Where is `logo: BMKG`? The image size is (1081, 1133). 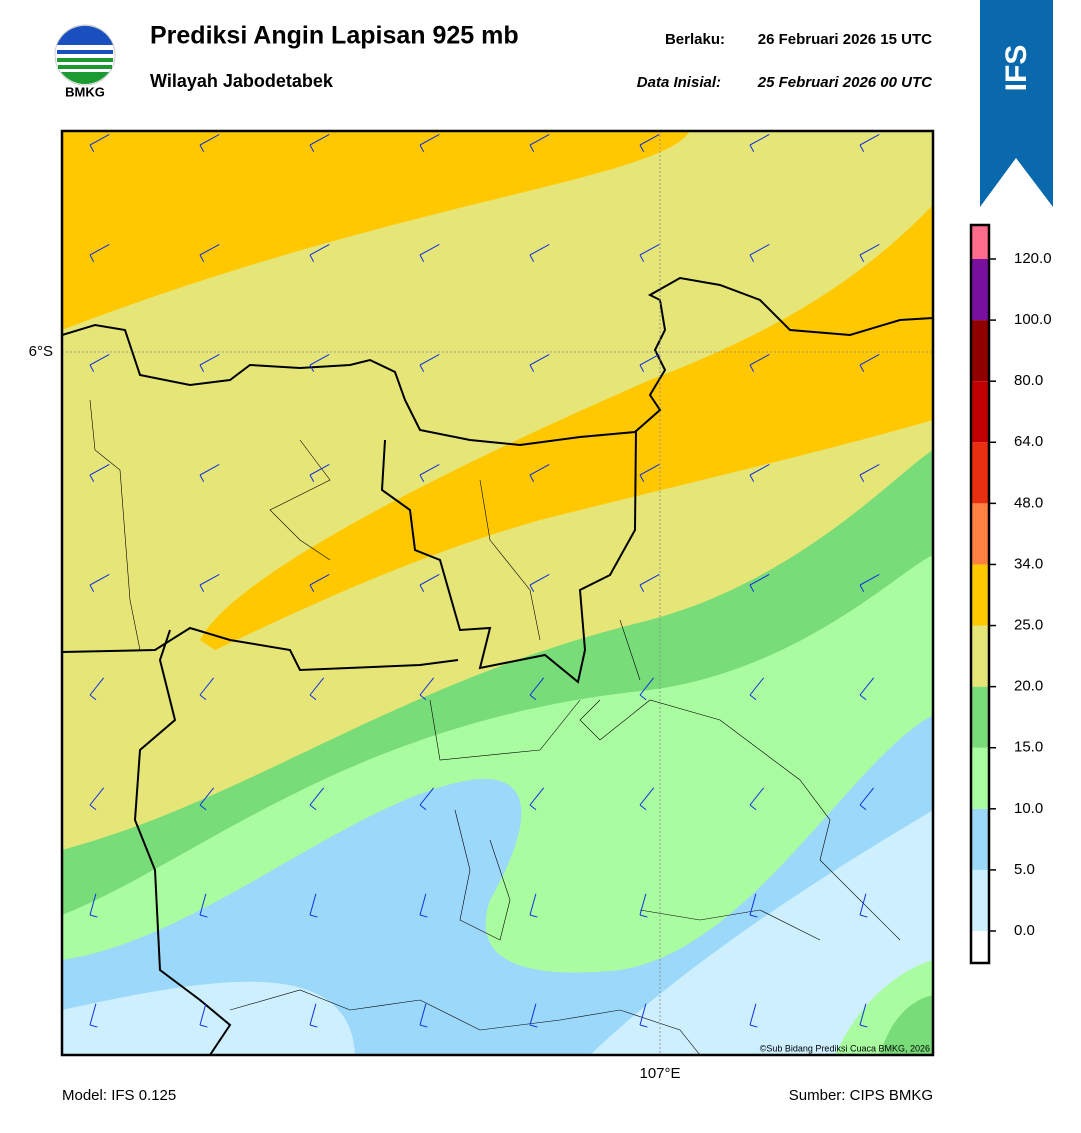 logo: BMKG is located at coordinates (85, 61).